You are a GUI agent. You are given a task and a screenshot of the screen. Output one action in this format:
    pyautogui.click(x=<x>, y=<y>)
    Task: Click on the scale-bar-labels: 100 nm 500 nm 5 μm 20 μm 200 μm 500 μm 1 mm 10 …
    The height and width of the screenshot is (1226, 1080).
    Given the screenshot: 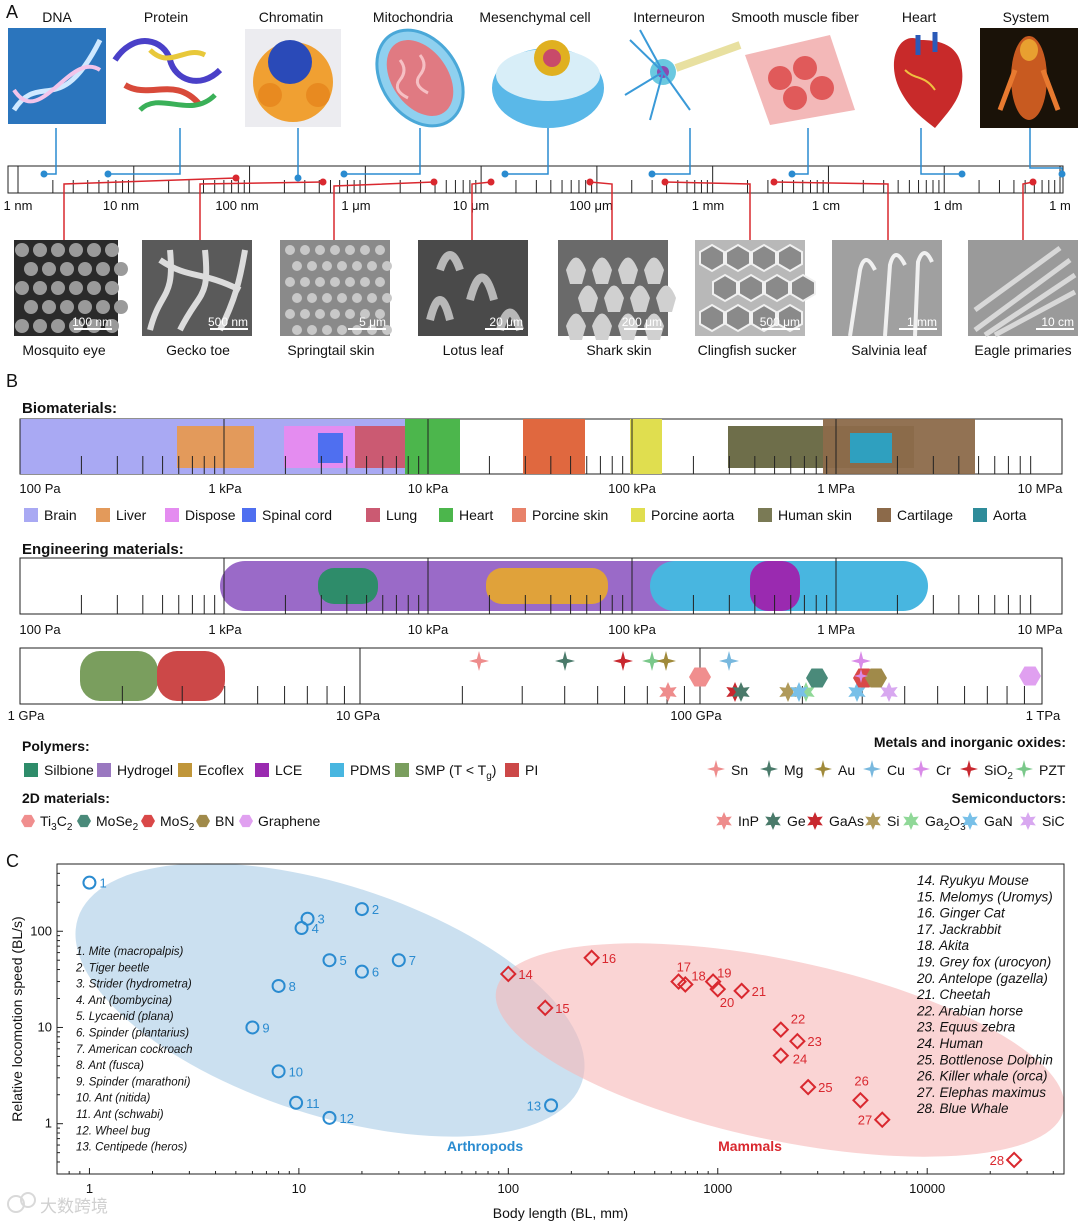 What is the action you would take?
    pyautogui.click(x=573, y=322)
    